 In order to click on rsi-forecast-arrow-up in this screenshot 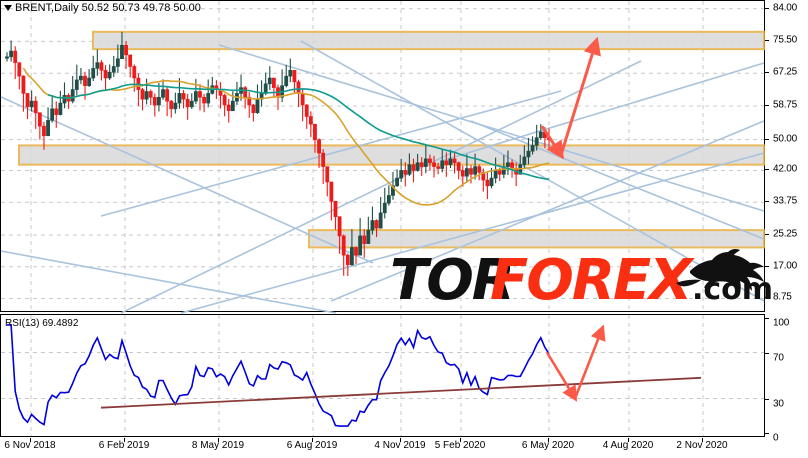, I will do `click(589, 361)`.